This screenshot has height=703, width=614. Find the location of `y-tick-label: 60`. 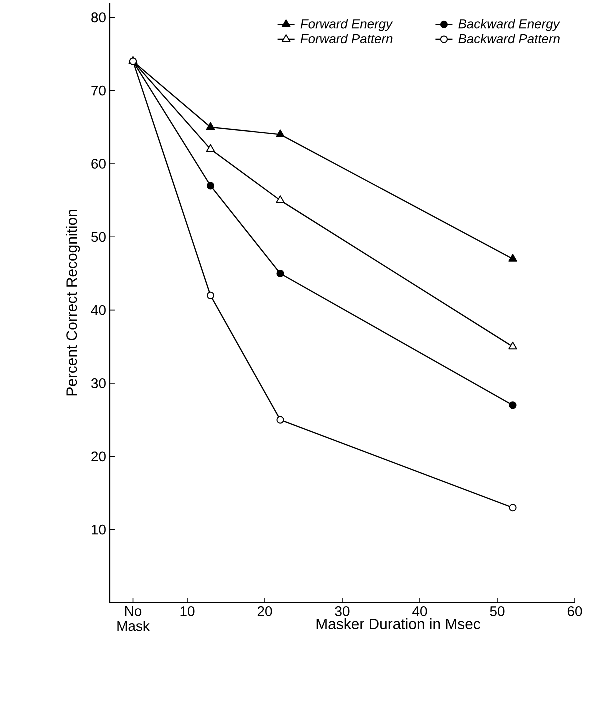

y-tick-label: 60 is located at coordinates (99, 164).